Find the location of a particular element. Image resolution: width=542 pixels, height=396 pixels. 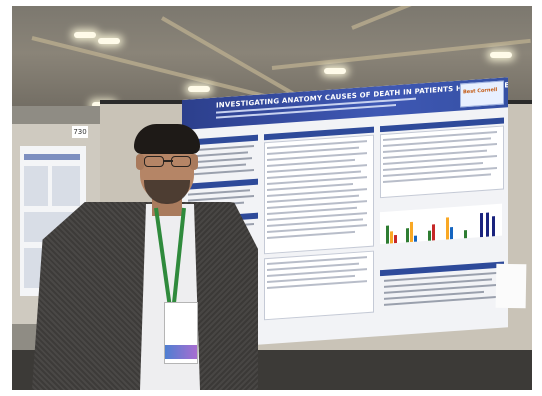

posted-note is located at coordinates (511, 286).